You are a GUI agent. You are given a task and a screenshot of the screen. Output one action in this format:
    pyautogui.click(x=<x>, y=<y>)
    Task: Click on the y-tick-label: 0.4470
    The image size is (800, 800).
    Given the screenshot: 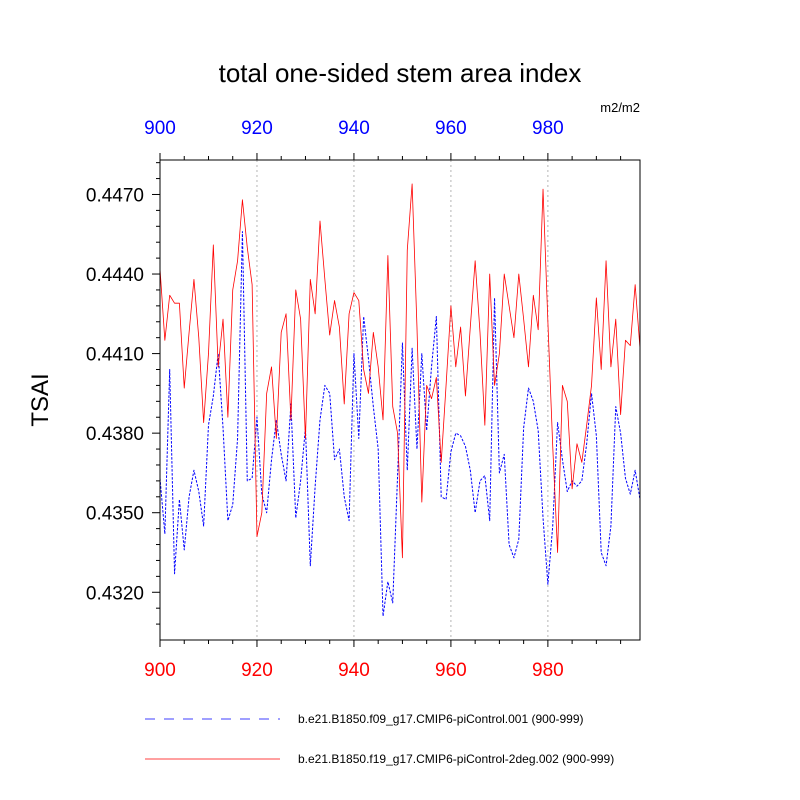 What is the action you would take?
    pyautogui.click(x=115, y=195)
    